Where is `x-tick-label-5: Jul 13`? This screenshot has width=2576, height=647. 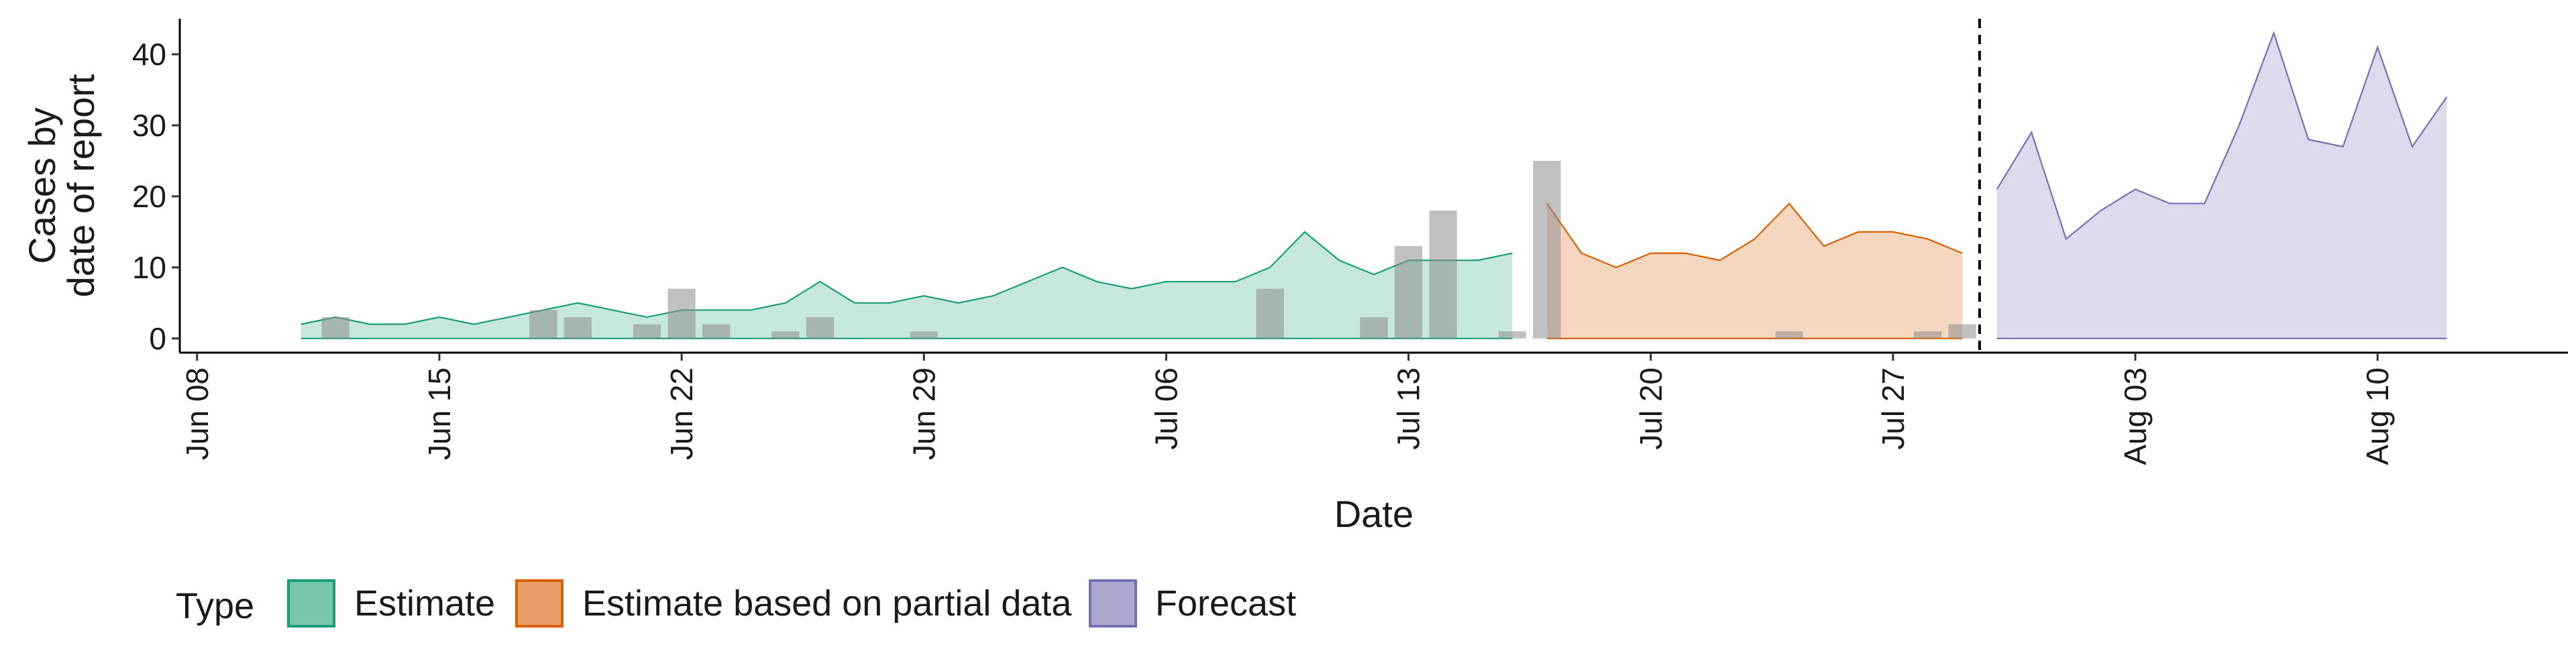 x-tick-label-5: Jul 13 is located at coordinates (1408, 408).